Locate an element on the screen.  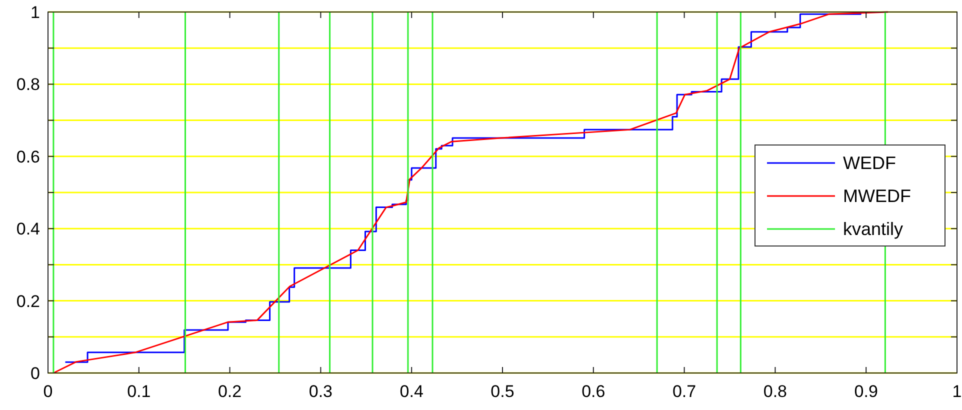
x-tick-label: 0 is located at coordinates (48, 391).